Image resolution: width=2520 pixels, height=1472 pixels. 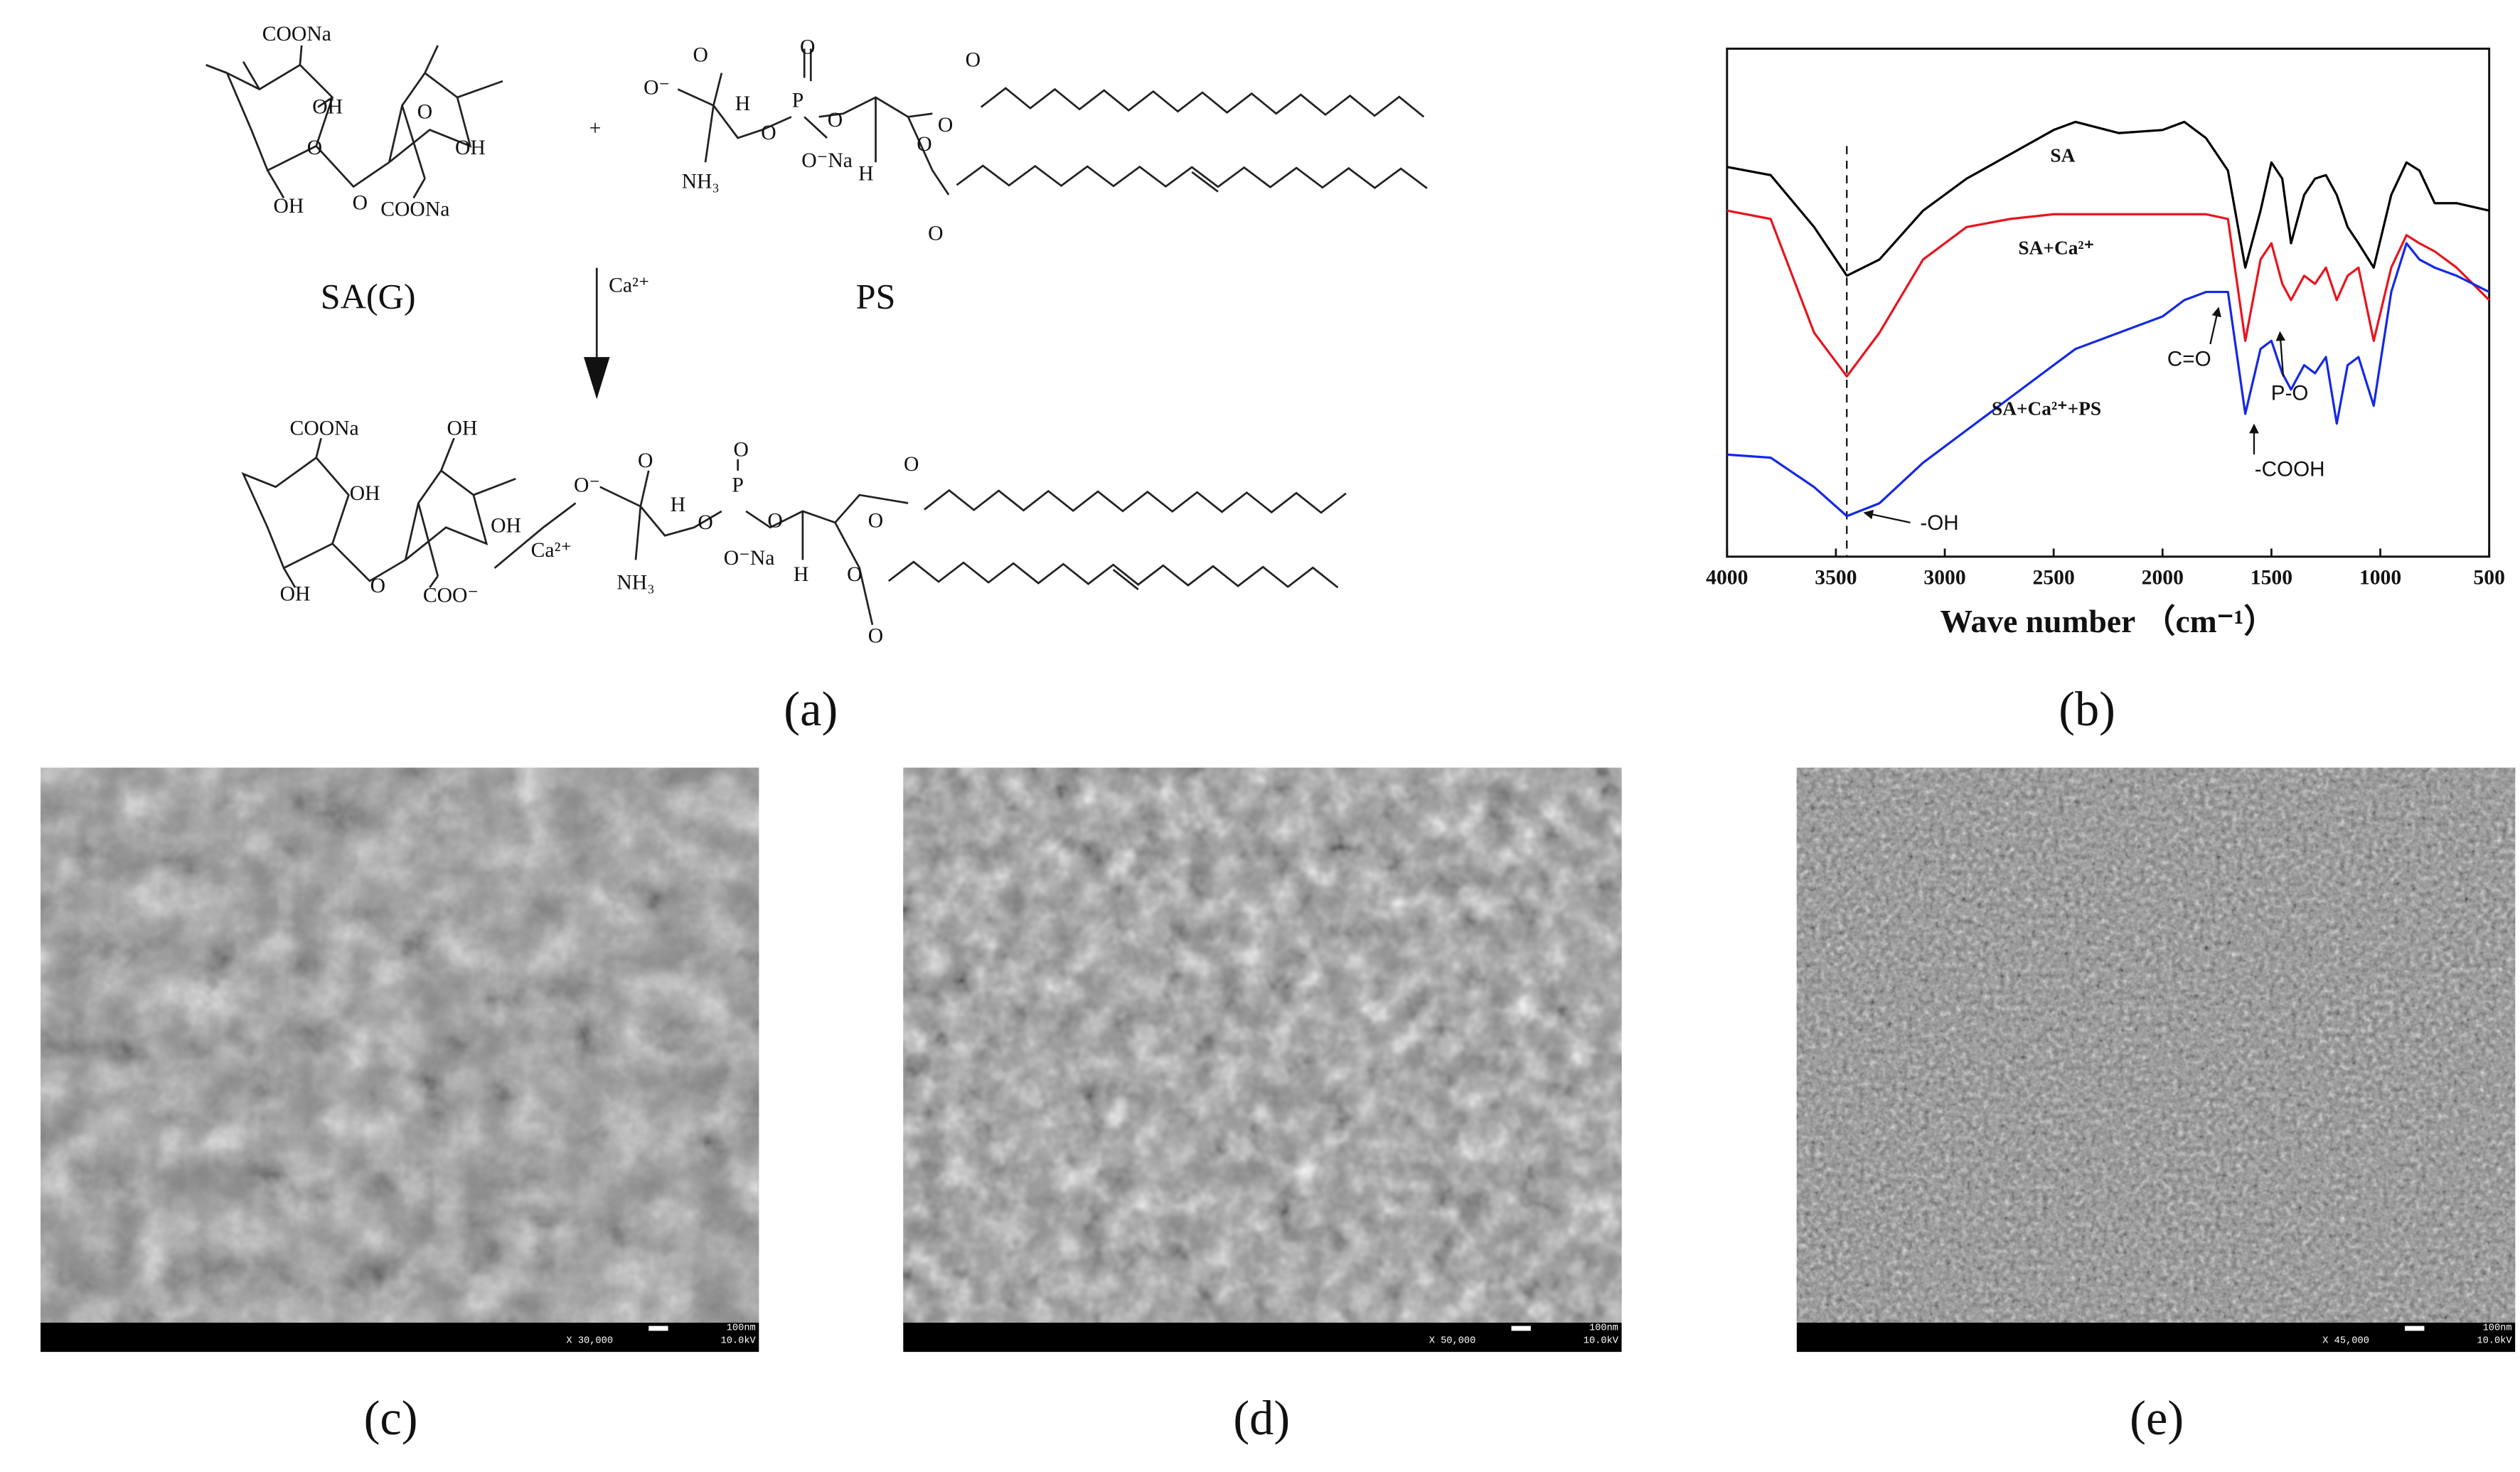 What do you see at coordinates (1157, 339) in the screenshot?
I see `chains` at bounding box center [1157, 339].